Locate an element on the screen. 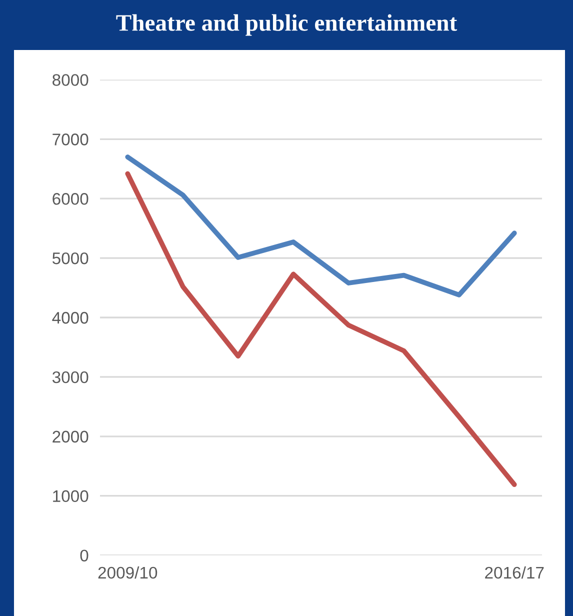 Image resolution: width=573 pixels, height=616 pixels. y-tick-label: 5000 is located at coordinates (70, 258).